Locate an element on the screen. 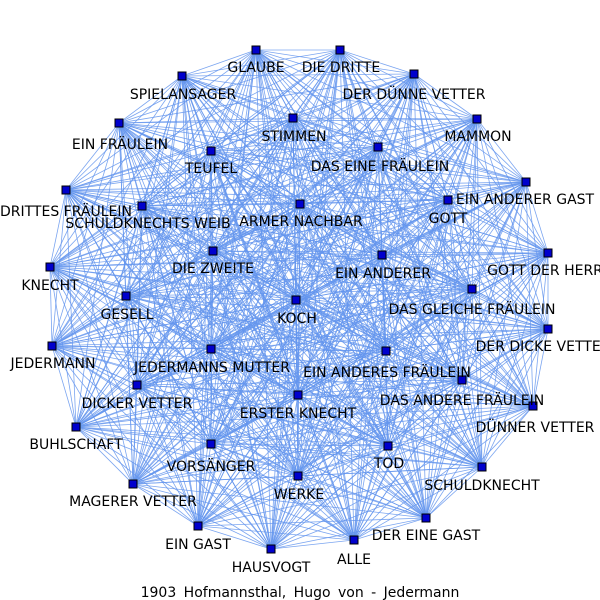 This screenshot has width=600, height=600. edge-der-dicke-vetter-schuldknecht is located at coordinates (515, 398).